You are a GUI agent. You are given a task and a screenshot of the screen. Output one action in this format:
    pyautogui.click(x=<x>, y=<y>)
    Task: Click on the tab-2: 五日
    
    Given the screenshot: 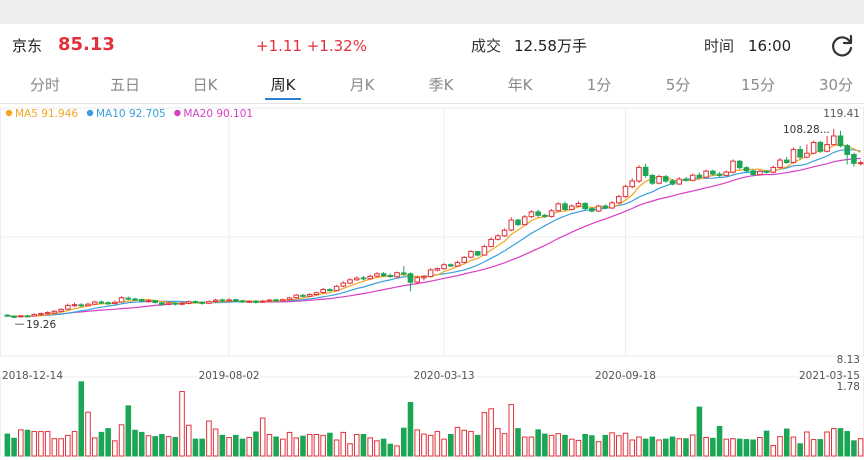 What is the action you would take?
    pyautogui.click(x=125, y=85)
    